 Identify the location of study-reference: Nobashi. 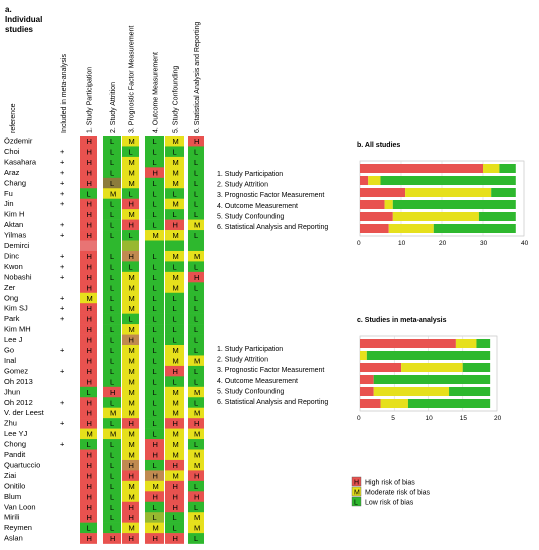
(18, 276).